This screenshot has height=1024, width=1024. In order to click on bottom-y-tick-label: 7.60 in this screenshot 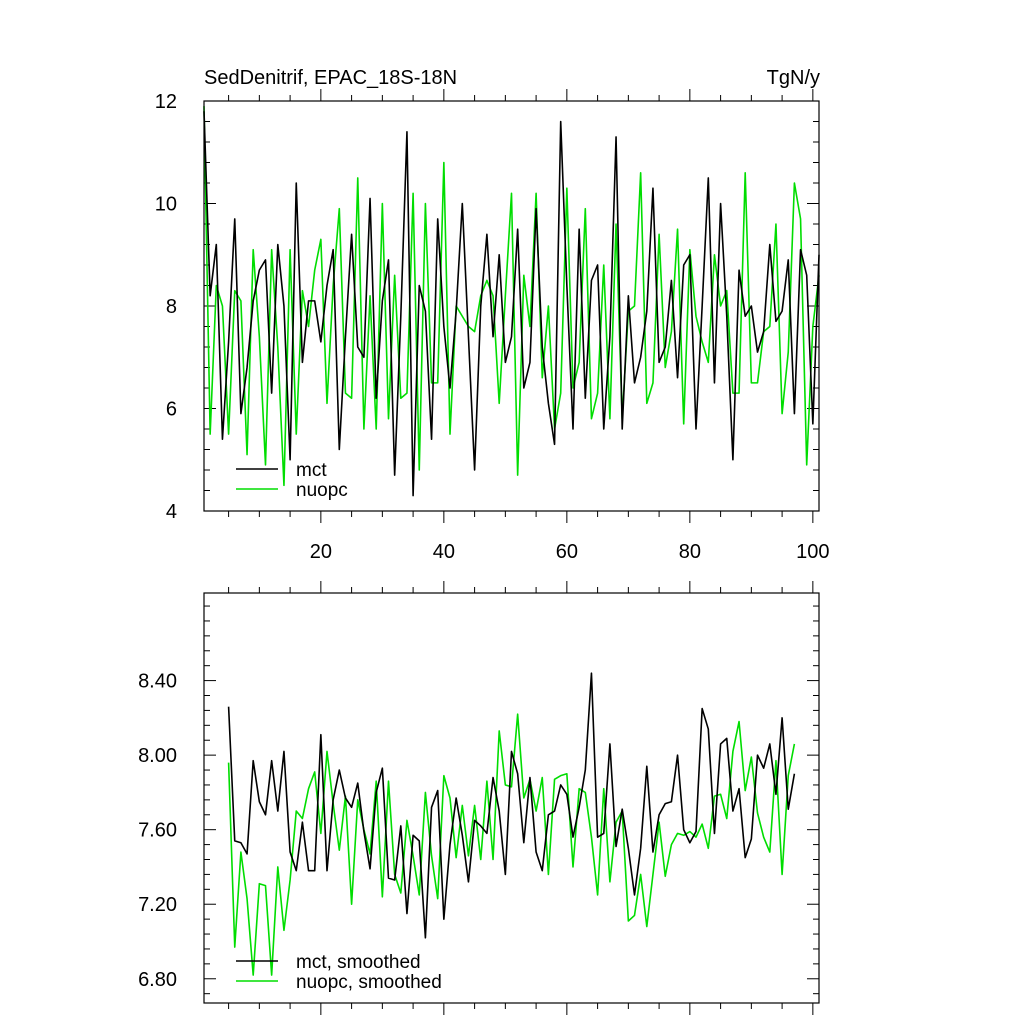, I will do `click(157, 831)`.